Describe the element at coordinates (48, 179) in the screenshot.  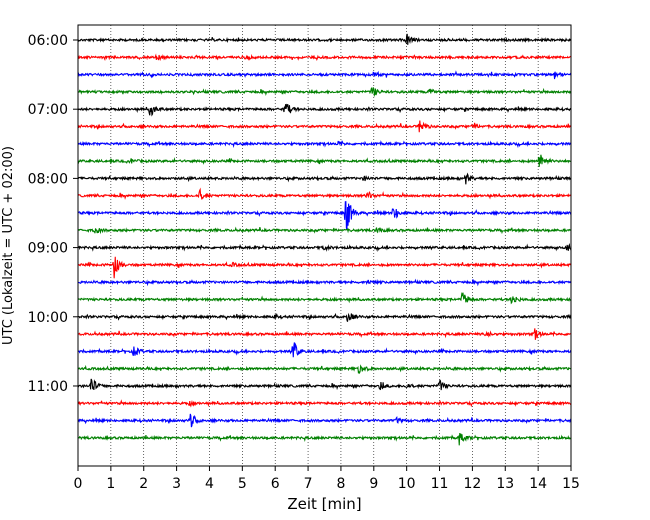
I see `y-tick-label: 08:00` at that location.